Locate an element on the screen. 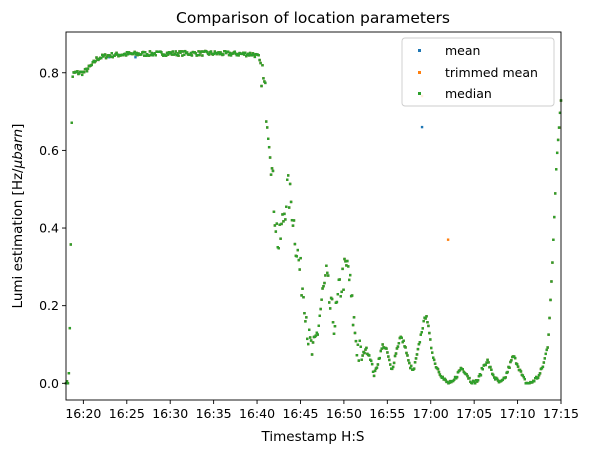  x-tick-label: 16:55 is located at coordinates (387, 413).